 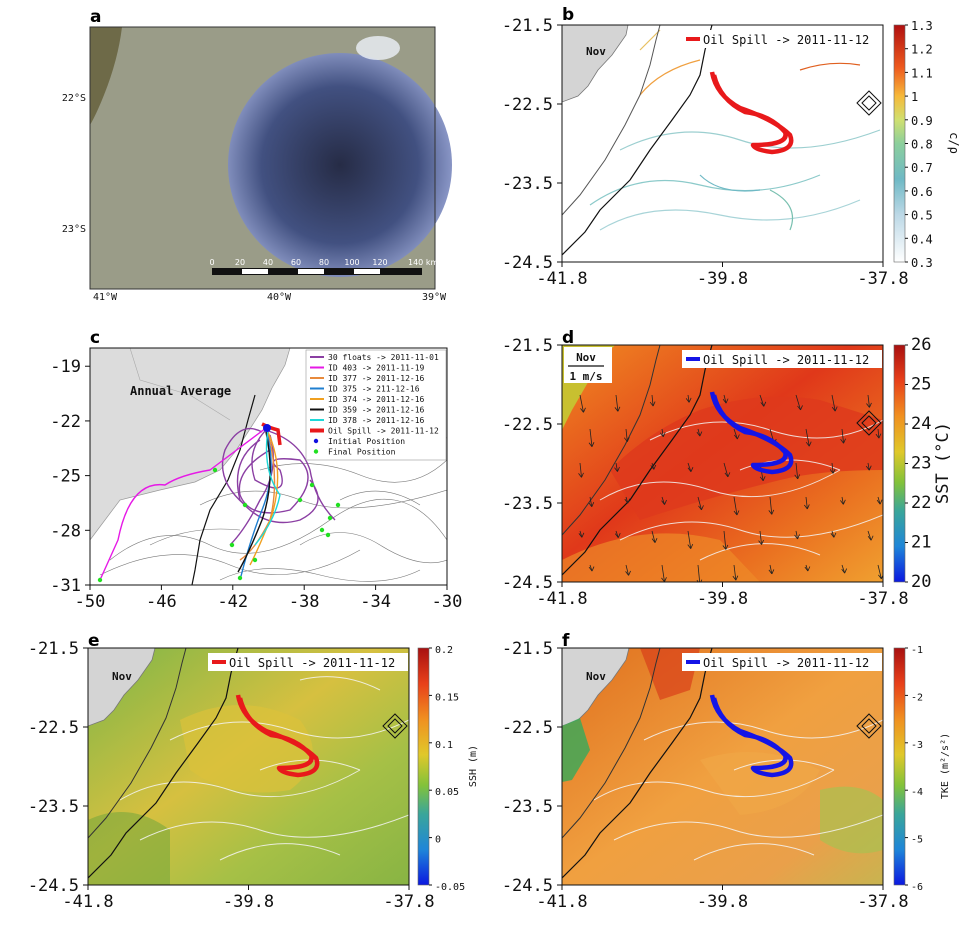 What do you see at coordinates (340, 165) in the screenshot?
I see `radar-footprint` at bounding box center [340, 165].